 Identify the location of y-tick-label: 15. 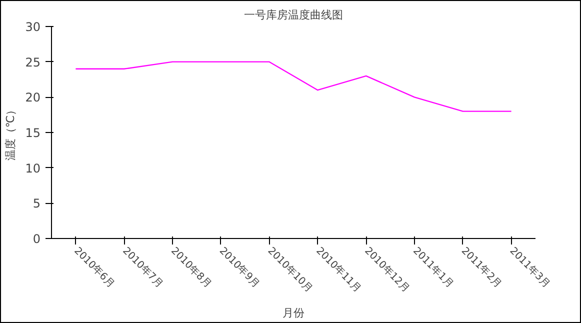
(33, 133).